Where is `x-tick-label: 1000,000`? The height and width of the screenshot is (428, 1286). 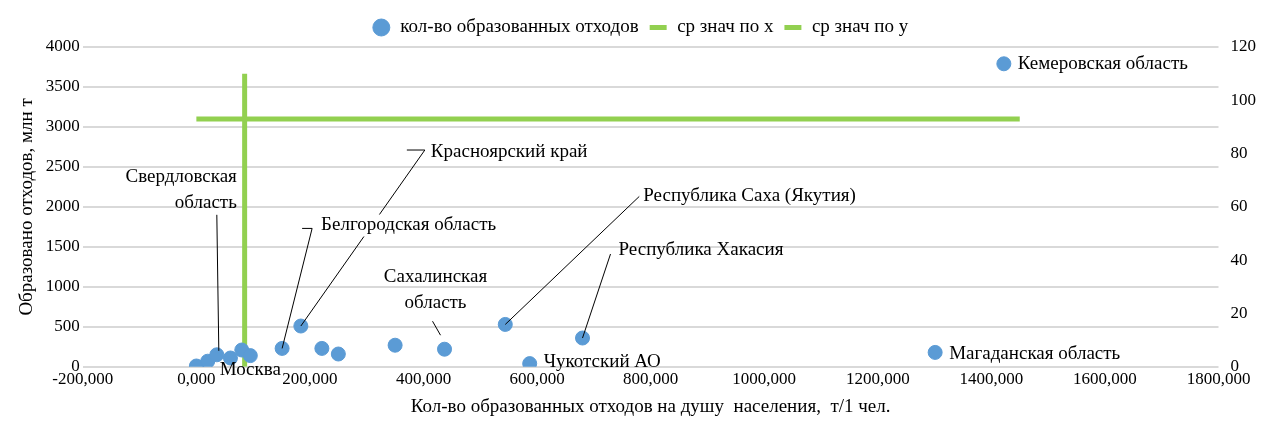
x-tick-label: 1000,000 is located at coordinates (764, 379).